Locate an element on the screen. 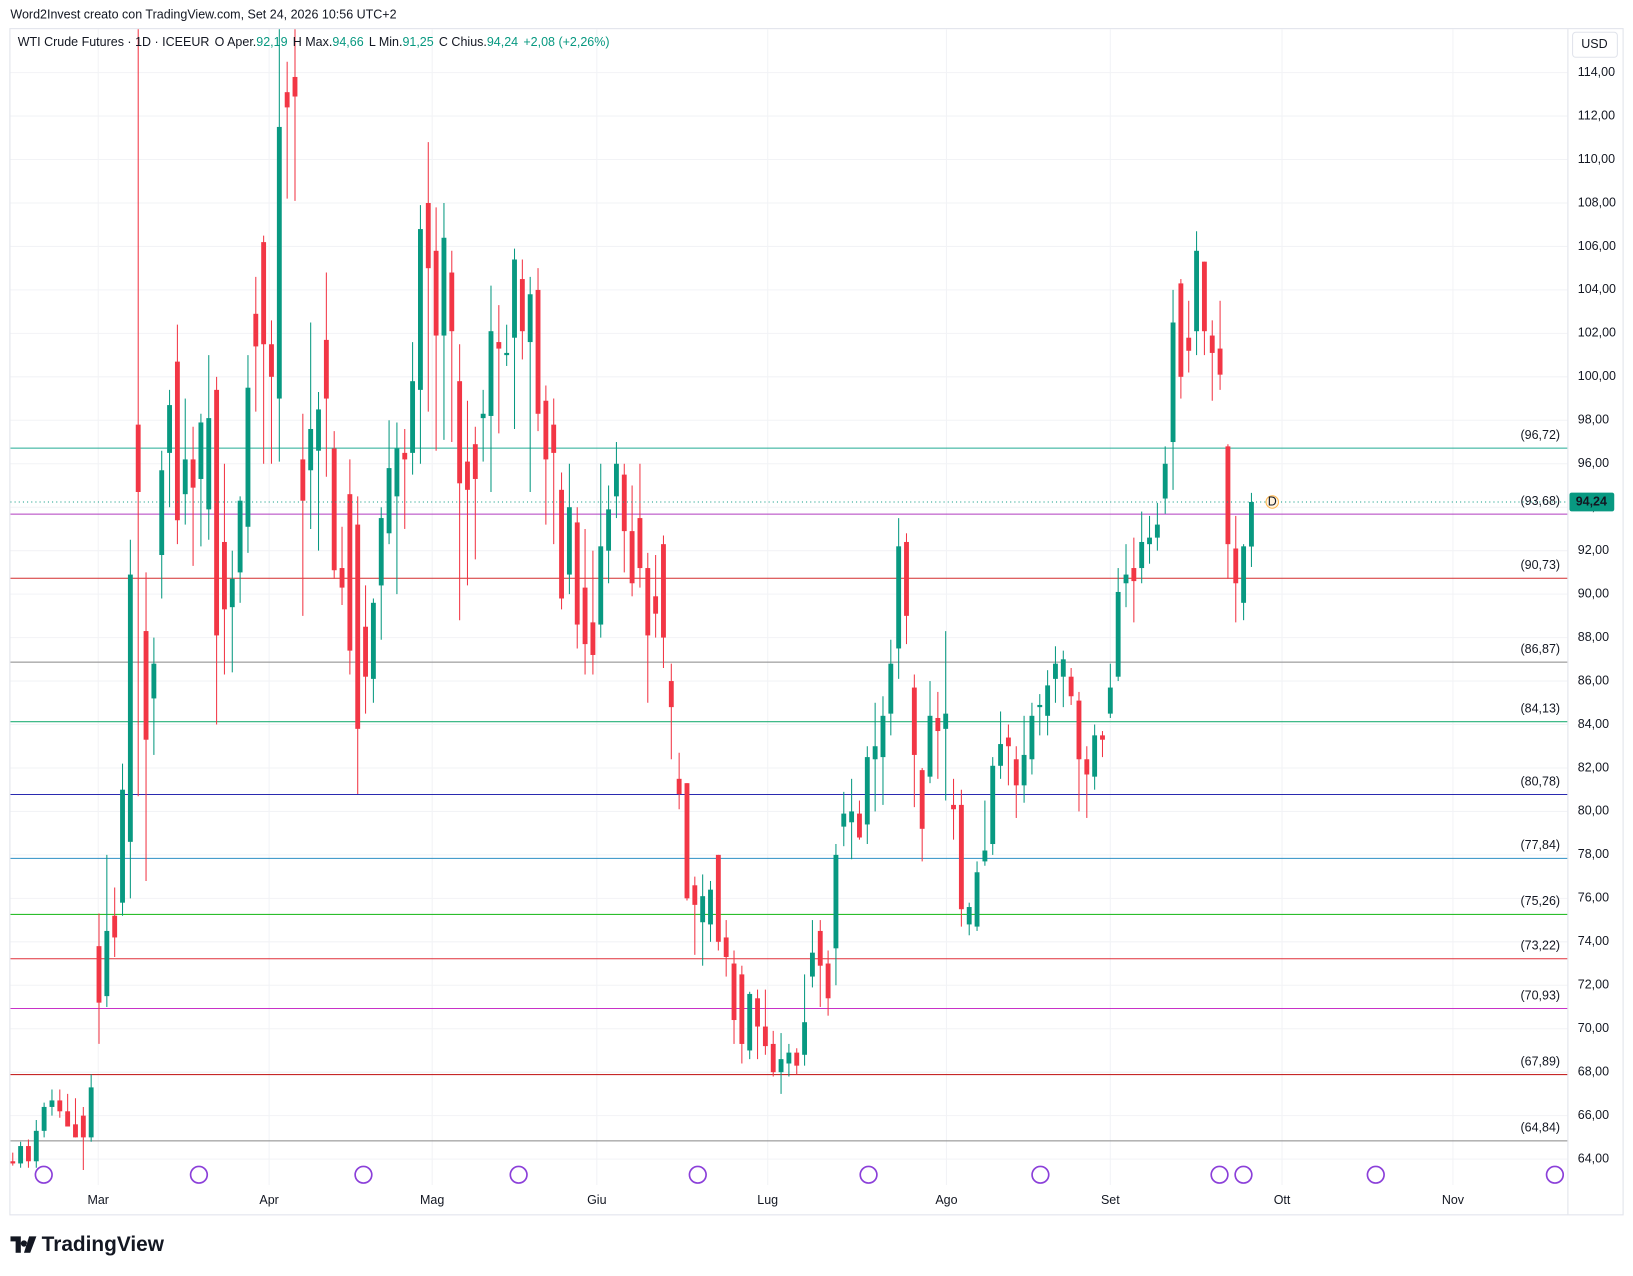 Image resolution: width=1633 pixels, height=1276 pixels. y-tick-label: 88,00 is located at coordinates (1593, 637).